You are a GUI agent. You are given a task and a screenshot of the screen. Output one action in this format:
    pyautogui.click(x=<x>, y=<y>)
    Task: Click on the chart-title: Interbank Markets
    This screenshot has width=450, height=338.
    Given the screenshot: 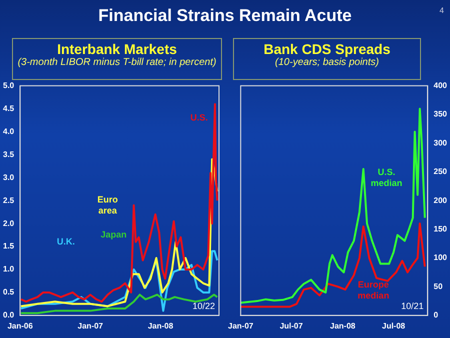 What is the action you would take?
    pyautogui.click(x=117, y=49)
    